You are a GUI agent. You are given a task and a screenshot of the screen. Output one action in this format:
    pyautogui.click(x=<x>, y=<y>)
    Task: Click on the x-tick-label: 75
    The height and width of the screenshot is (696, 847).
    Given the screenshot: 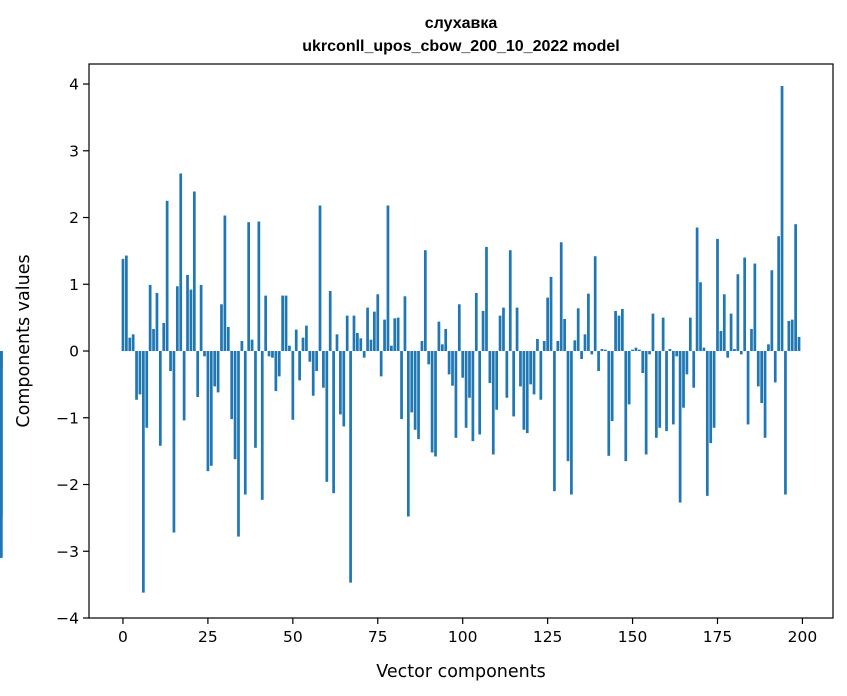 What is the action you would take?
    pyautogui.click(x=378, y=637)
    